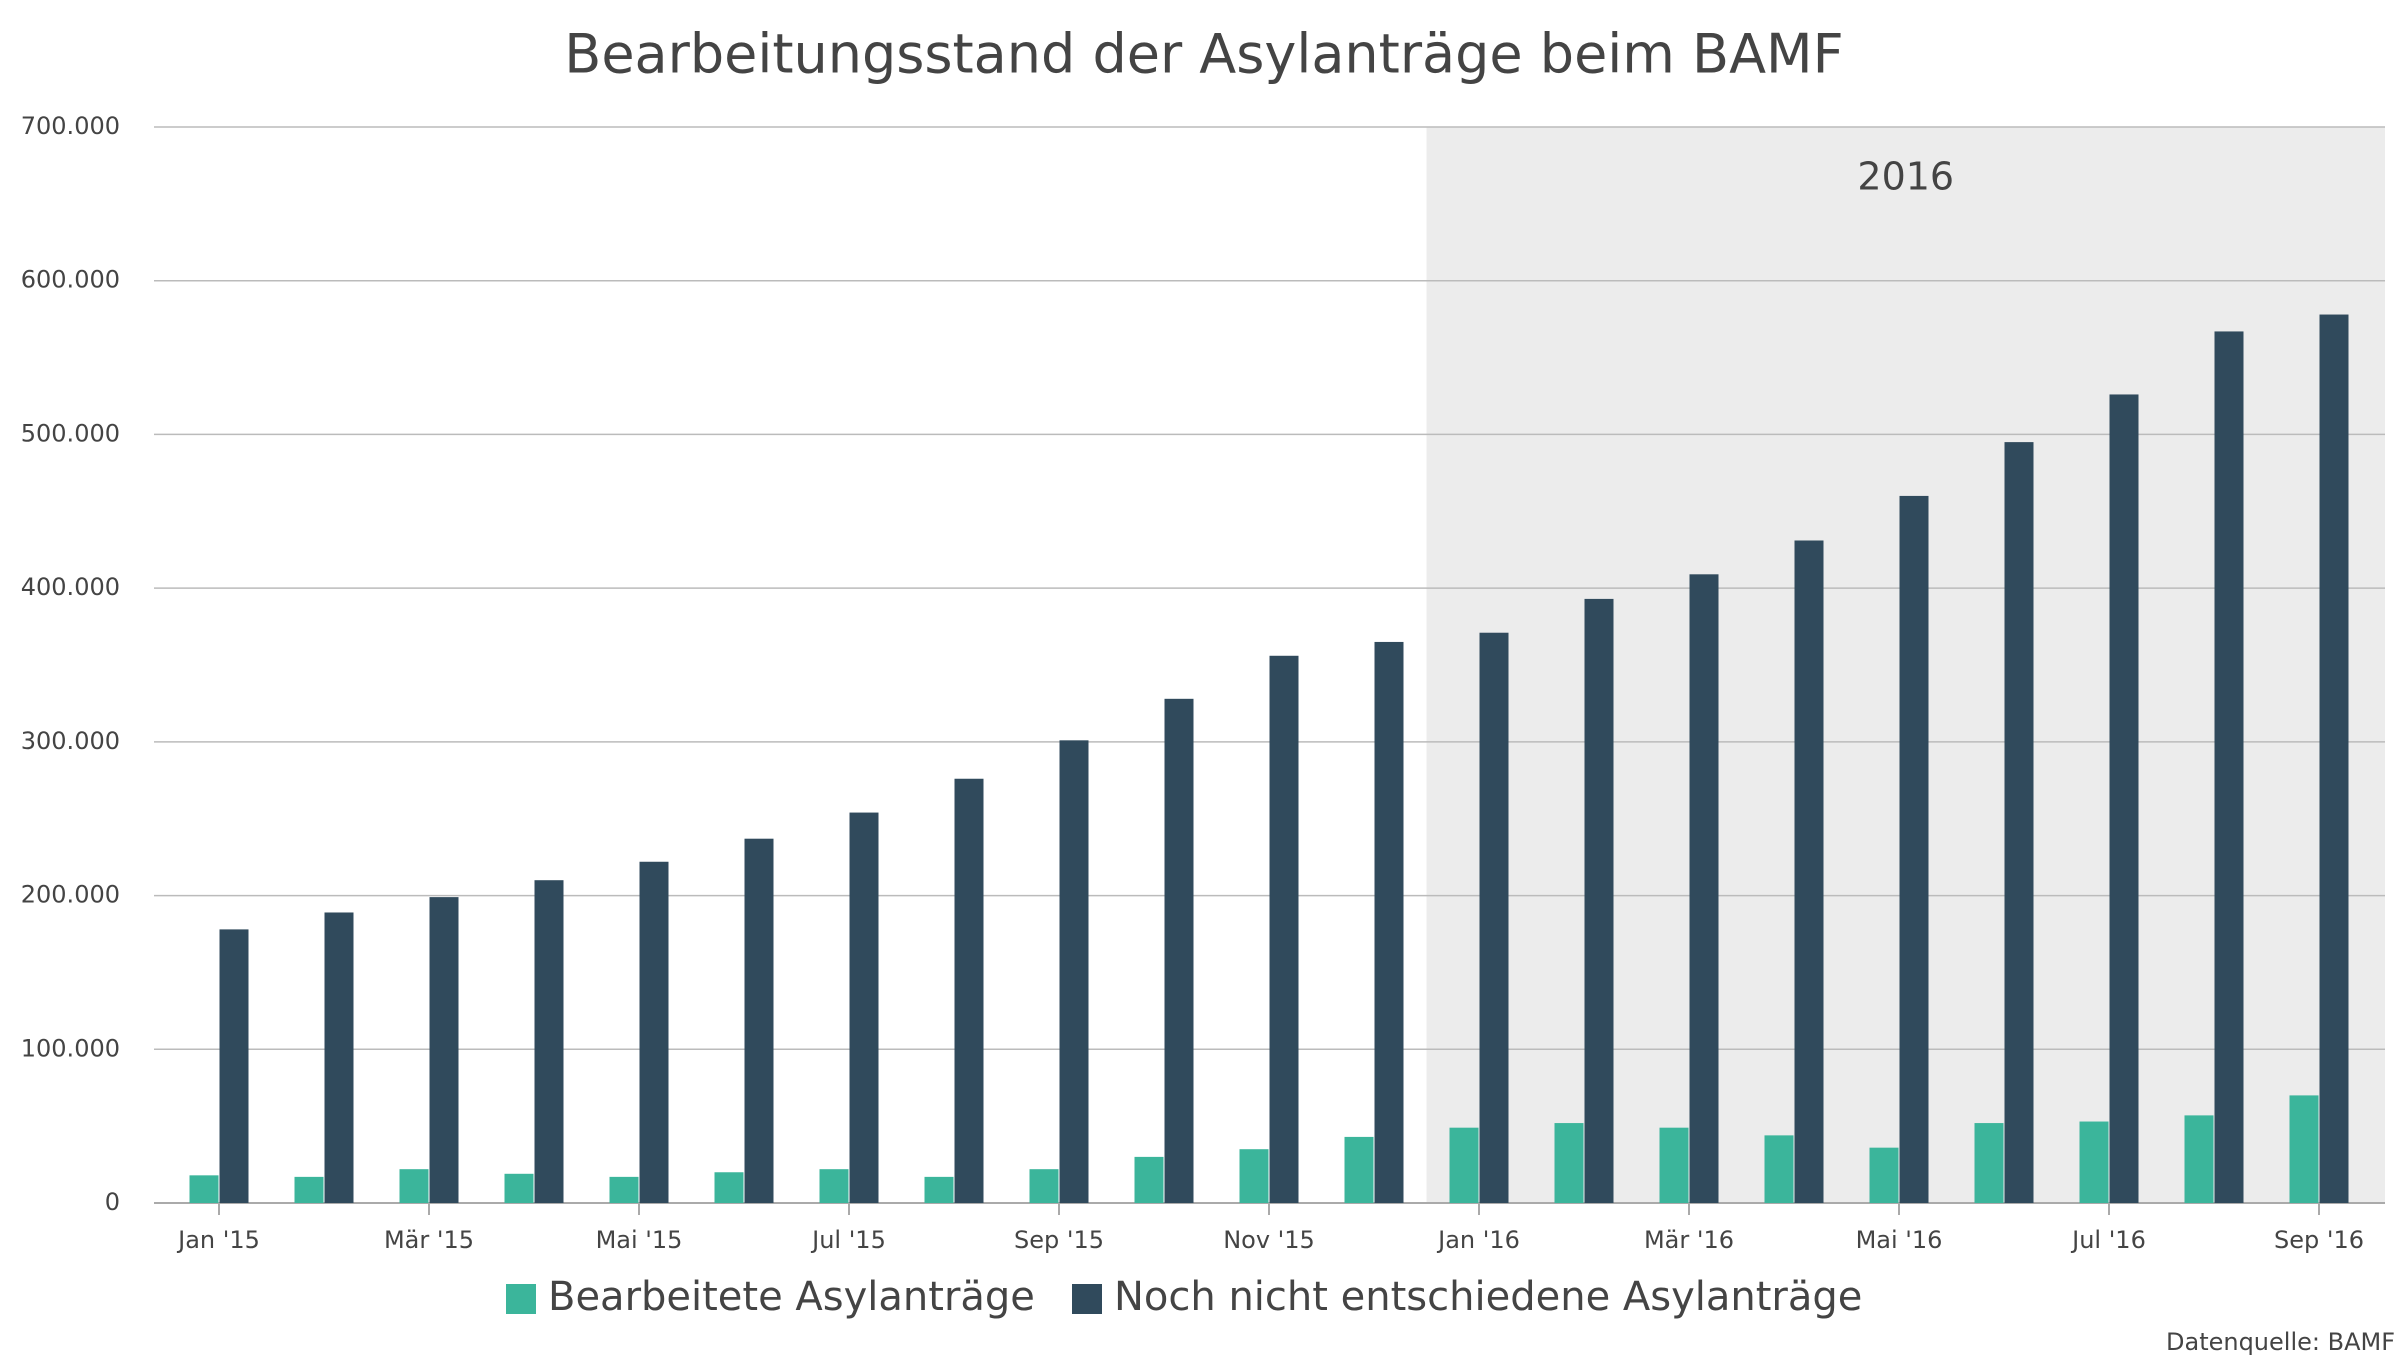 The image size is (2408, 1360). I want to click on source: Datenquelle: BAMF, so click(2280, 1342).